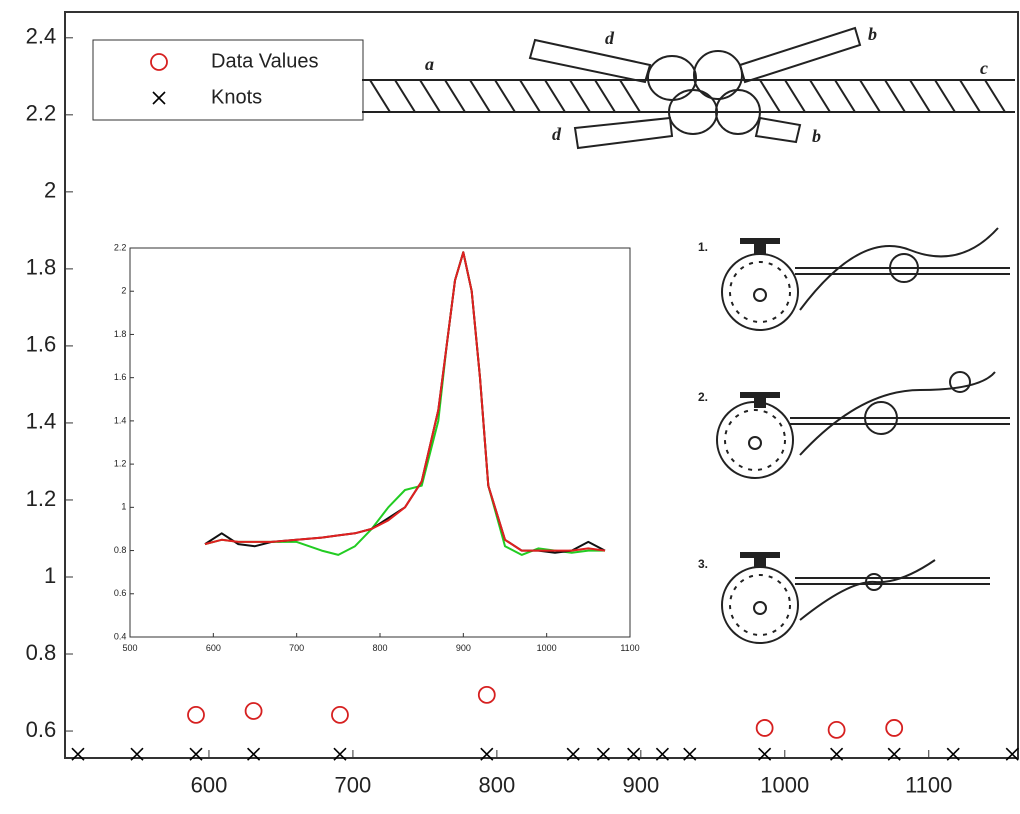  I want to click on fishing-knot-illustration, so click(863, 435).